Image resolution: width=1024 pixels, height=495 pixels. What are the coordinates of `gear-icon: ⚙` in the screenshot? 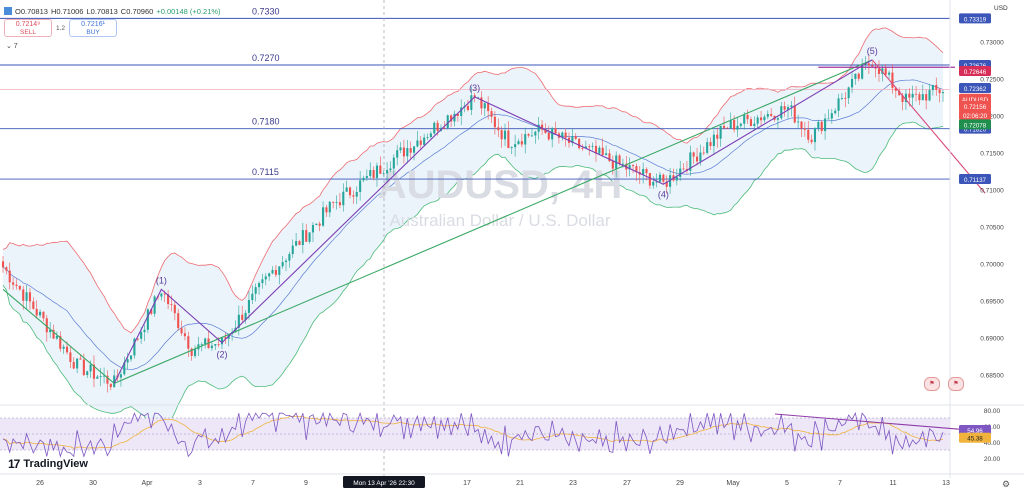 It's located at (1006, 484).